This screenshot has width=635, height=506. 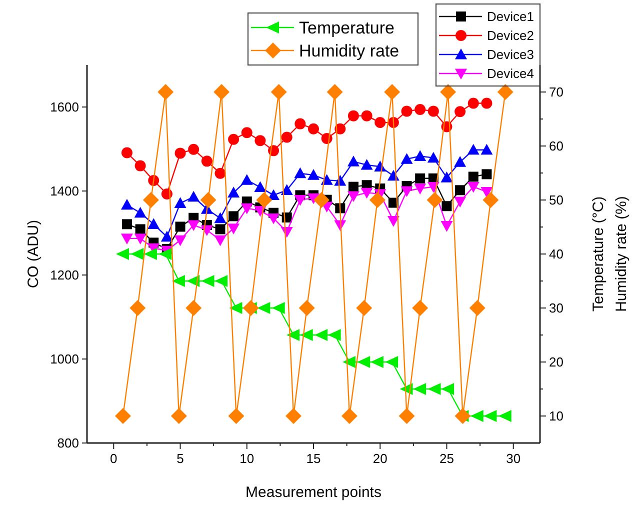 What do you see at coordinates (510, 54) in the screenshot?
I see `legend-label: Device3` at bounding box center [510, 54].